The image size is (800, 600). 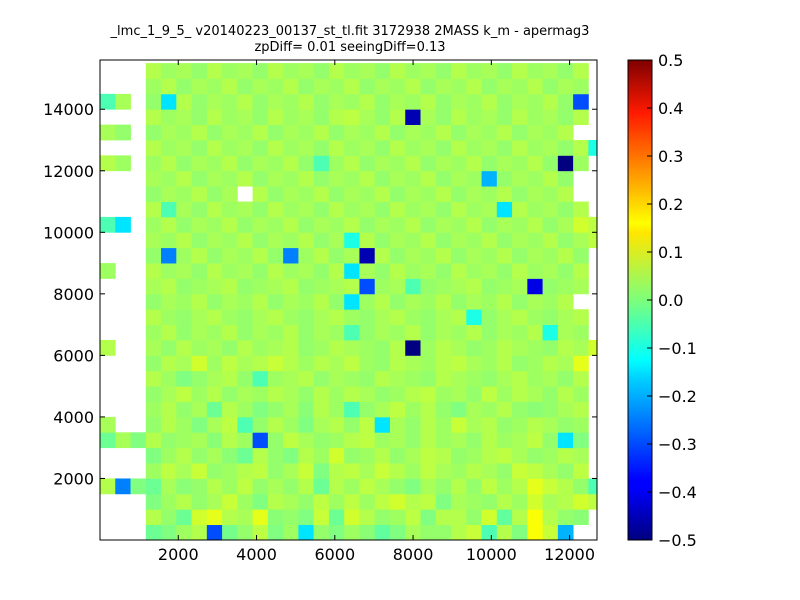 What do you see at coordinates (670, 156) in the screenshot?
I see `colorbar-tick-label: 0.3` at bounding box center [670, 156].